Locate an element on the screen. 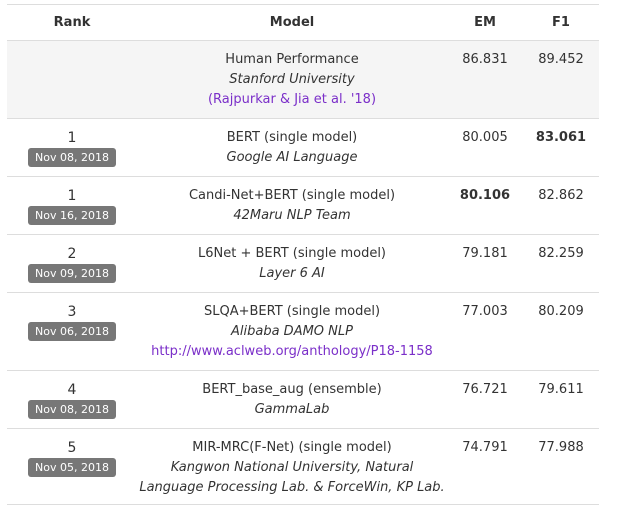  model-name: SLQA+BERT (single model) is located at coordinates (292, 311).